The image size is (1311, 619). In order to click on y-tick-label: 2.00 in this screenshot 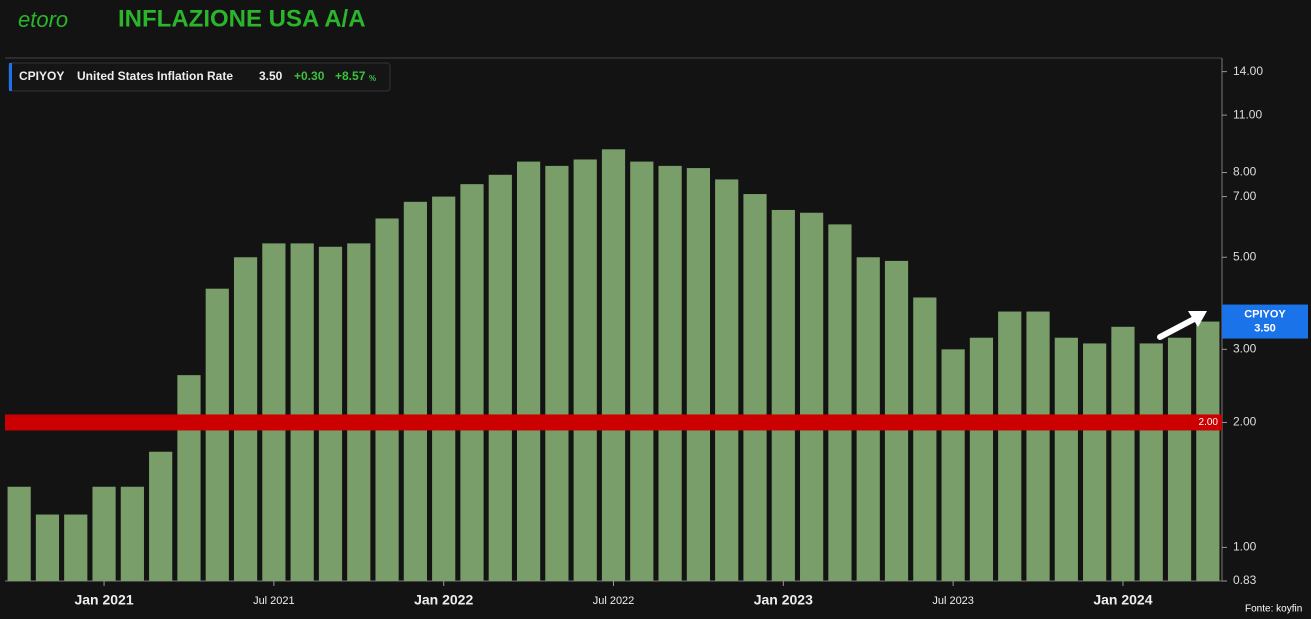, I will do `click(1245, 422)`.